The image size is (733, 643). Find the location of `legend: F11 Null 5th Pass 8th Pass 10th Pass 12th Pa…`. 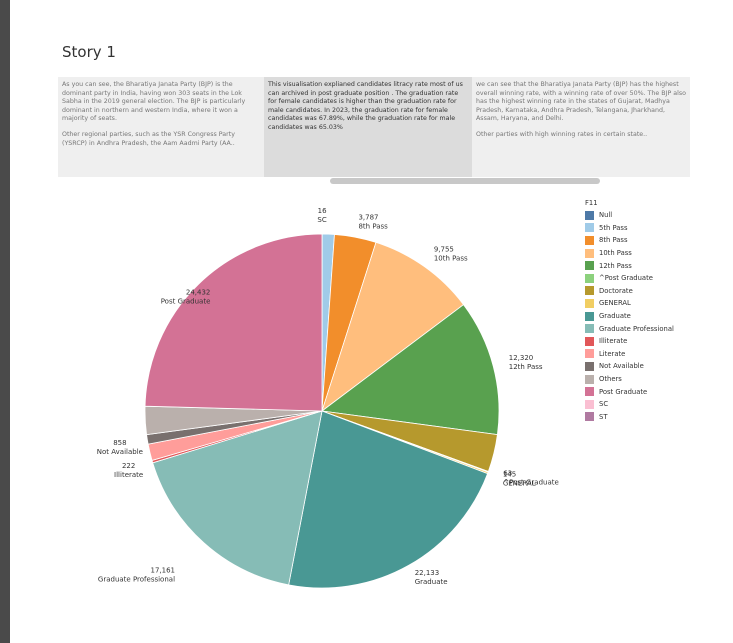

legend: F11 Null 5th Pass 8th Pass 10th Pass 12th Pa… is located at coordinates (629, 311).